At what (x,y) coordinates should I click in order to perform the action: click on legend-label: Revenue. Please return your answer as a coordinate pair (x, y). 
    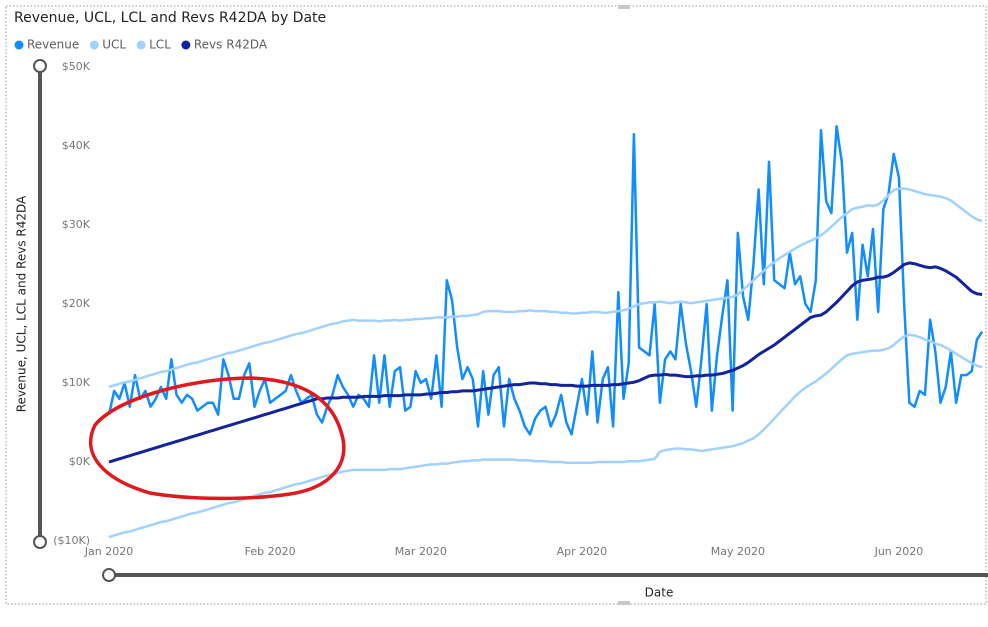
    Looking at the image, I should click on (53, 45).